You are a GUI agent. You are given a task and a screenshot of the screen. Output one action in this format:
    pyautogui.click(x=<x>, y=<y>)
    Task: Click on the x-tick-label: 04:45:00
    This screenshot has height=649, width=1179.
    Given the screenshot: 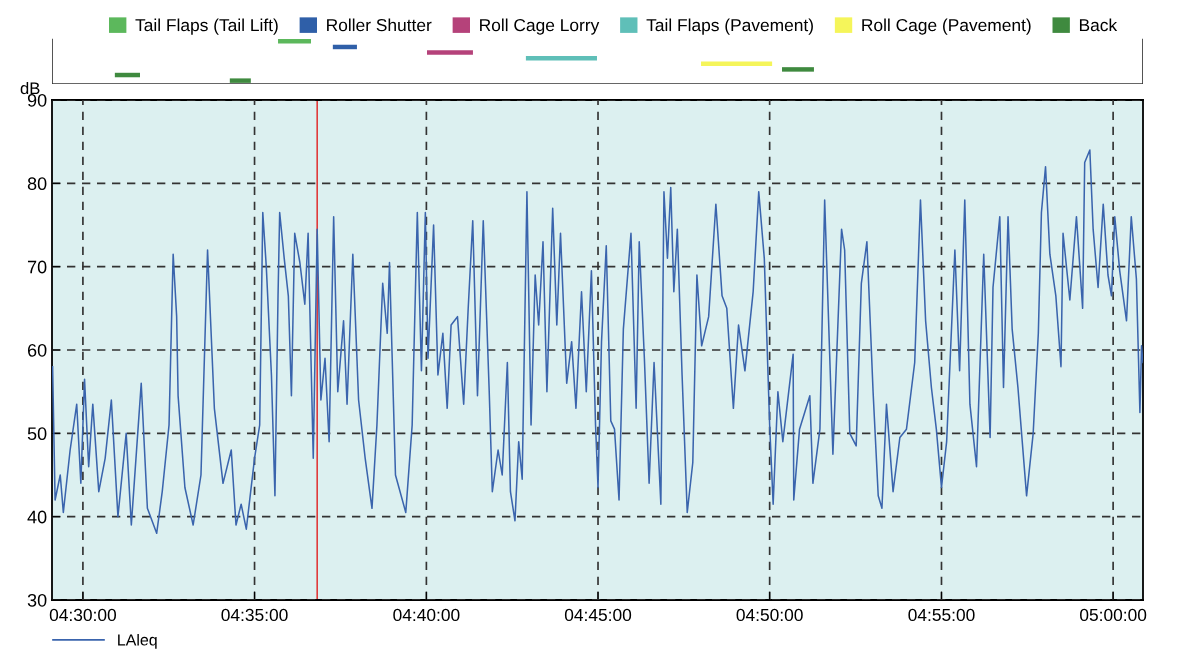 What is the action you would take?
    pyautogui.click(x=598, y=615)
    